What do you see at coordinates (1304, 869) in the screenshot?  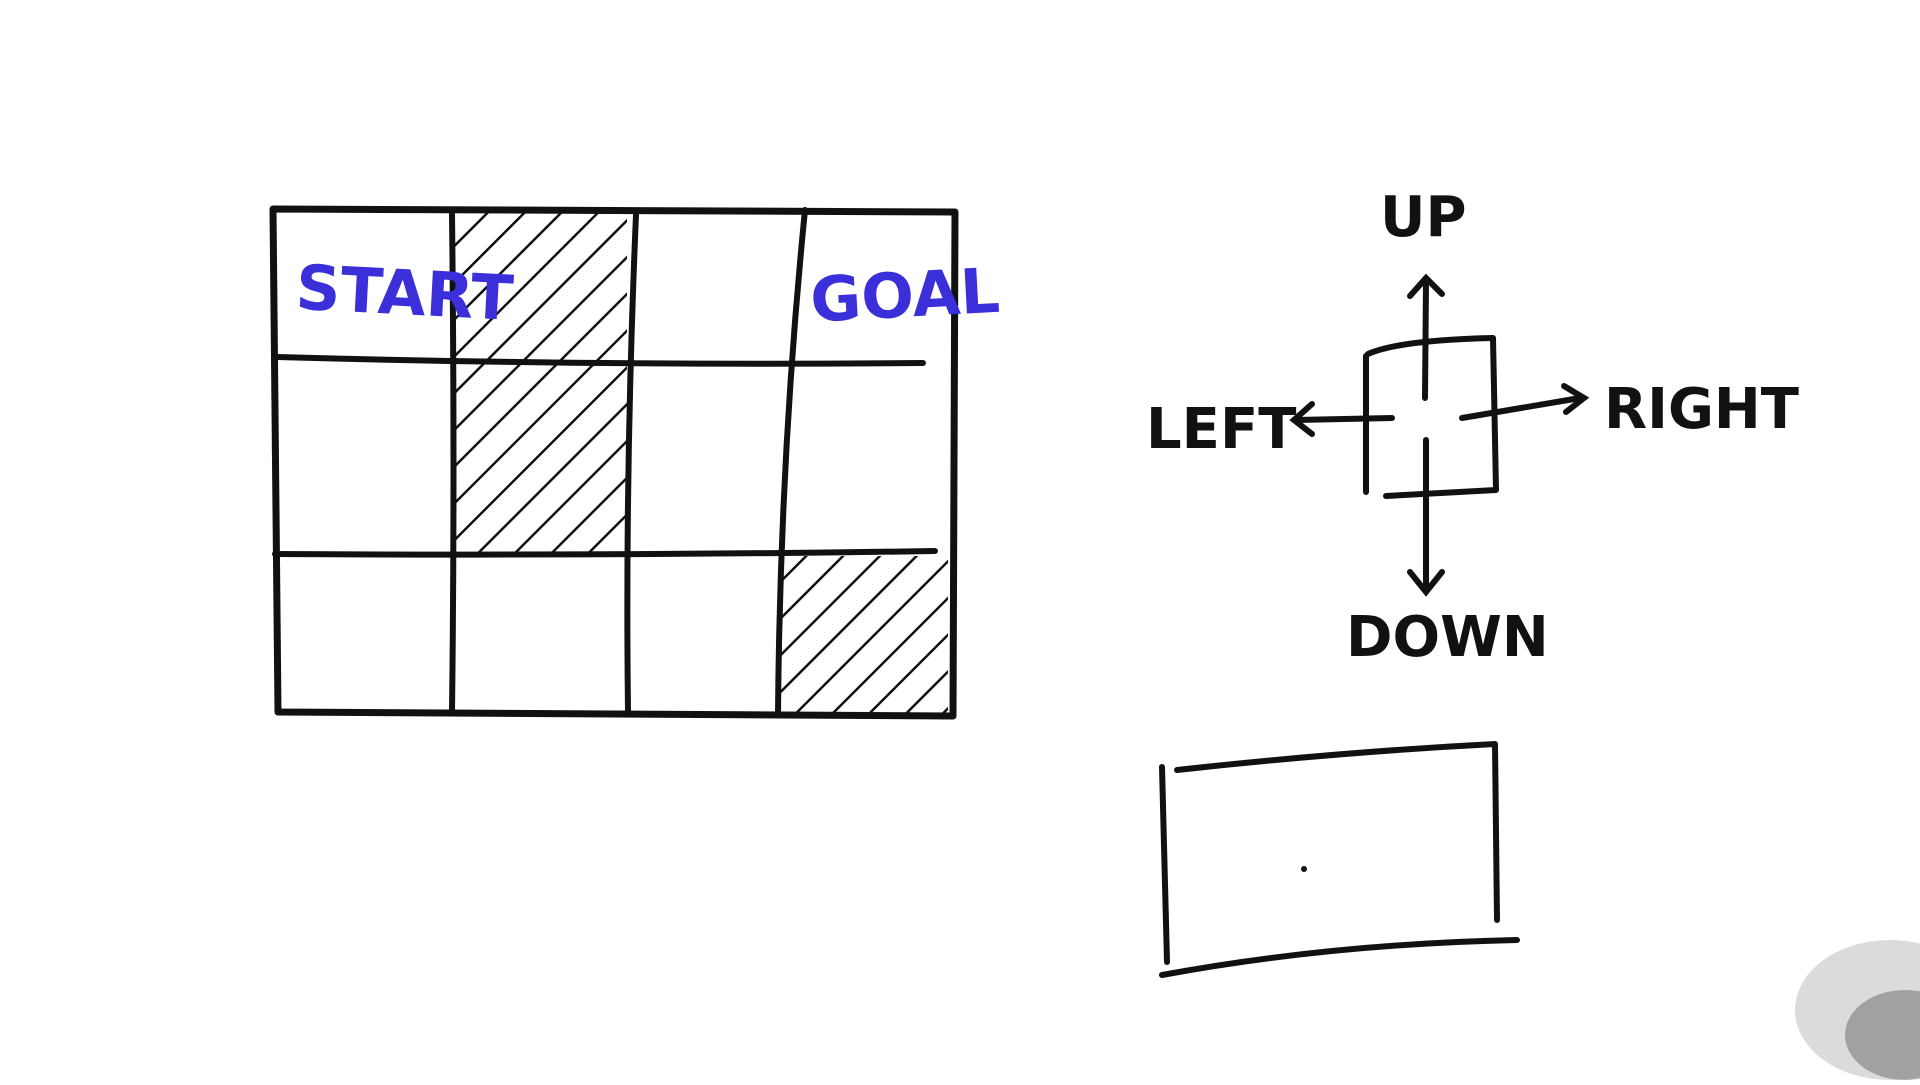 I see `center-dot` at bounding box center [1304, 869].